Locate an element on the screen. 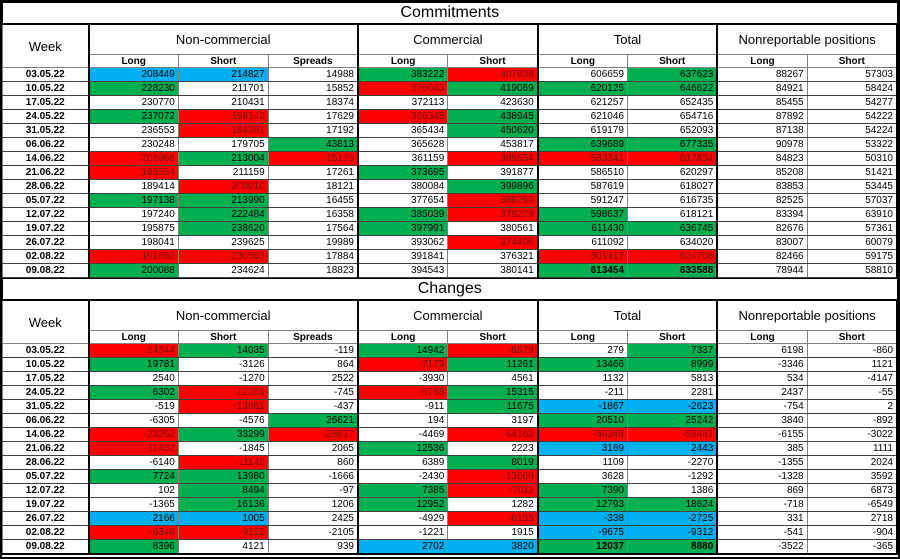 Image resolution: width=900 pixels, height=559 pixels. value-cell: 639689 is located at coordinates (582, 144).